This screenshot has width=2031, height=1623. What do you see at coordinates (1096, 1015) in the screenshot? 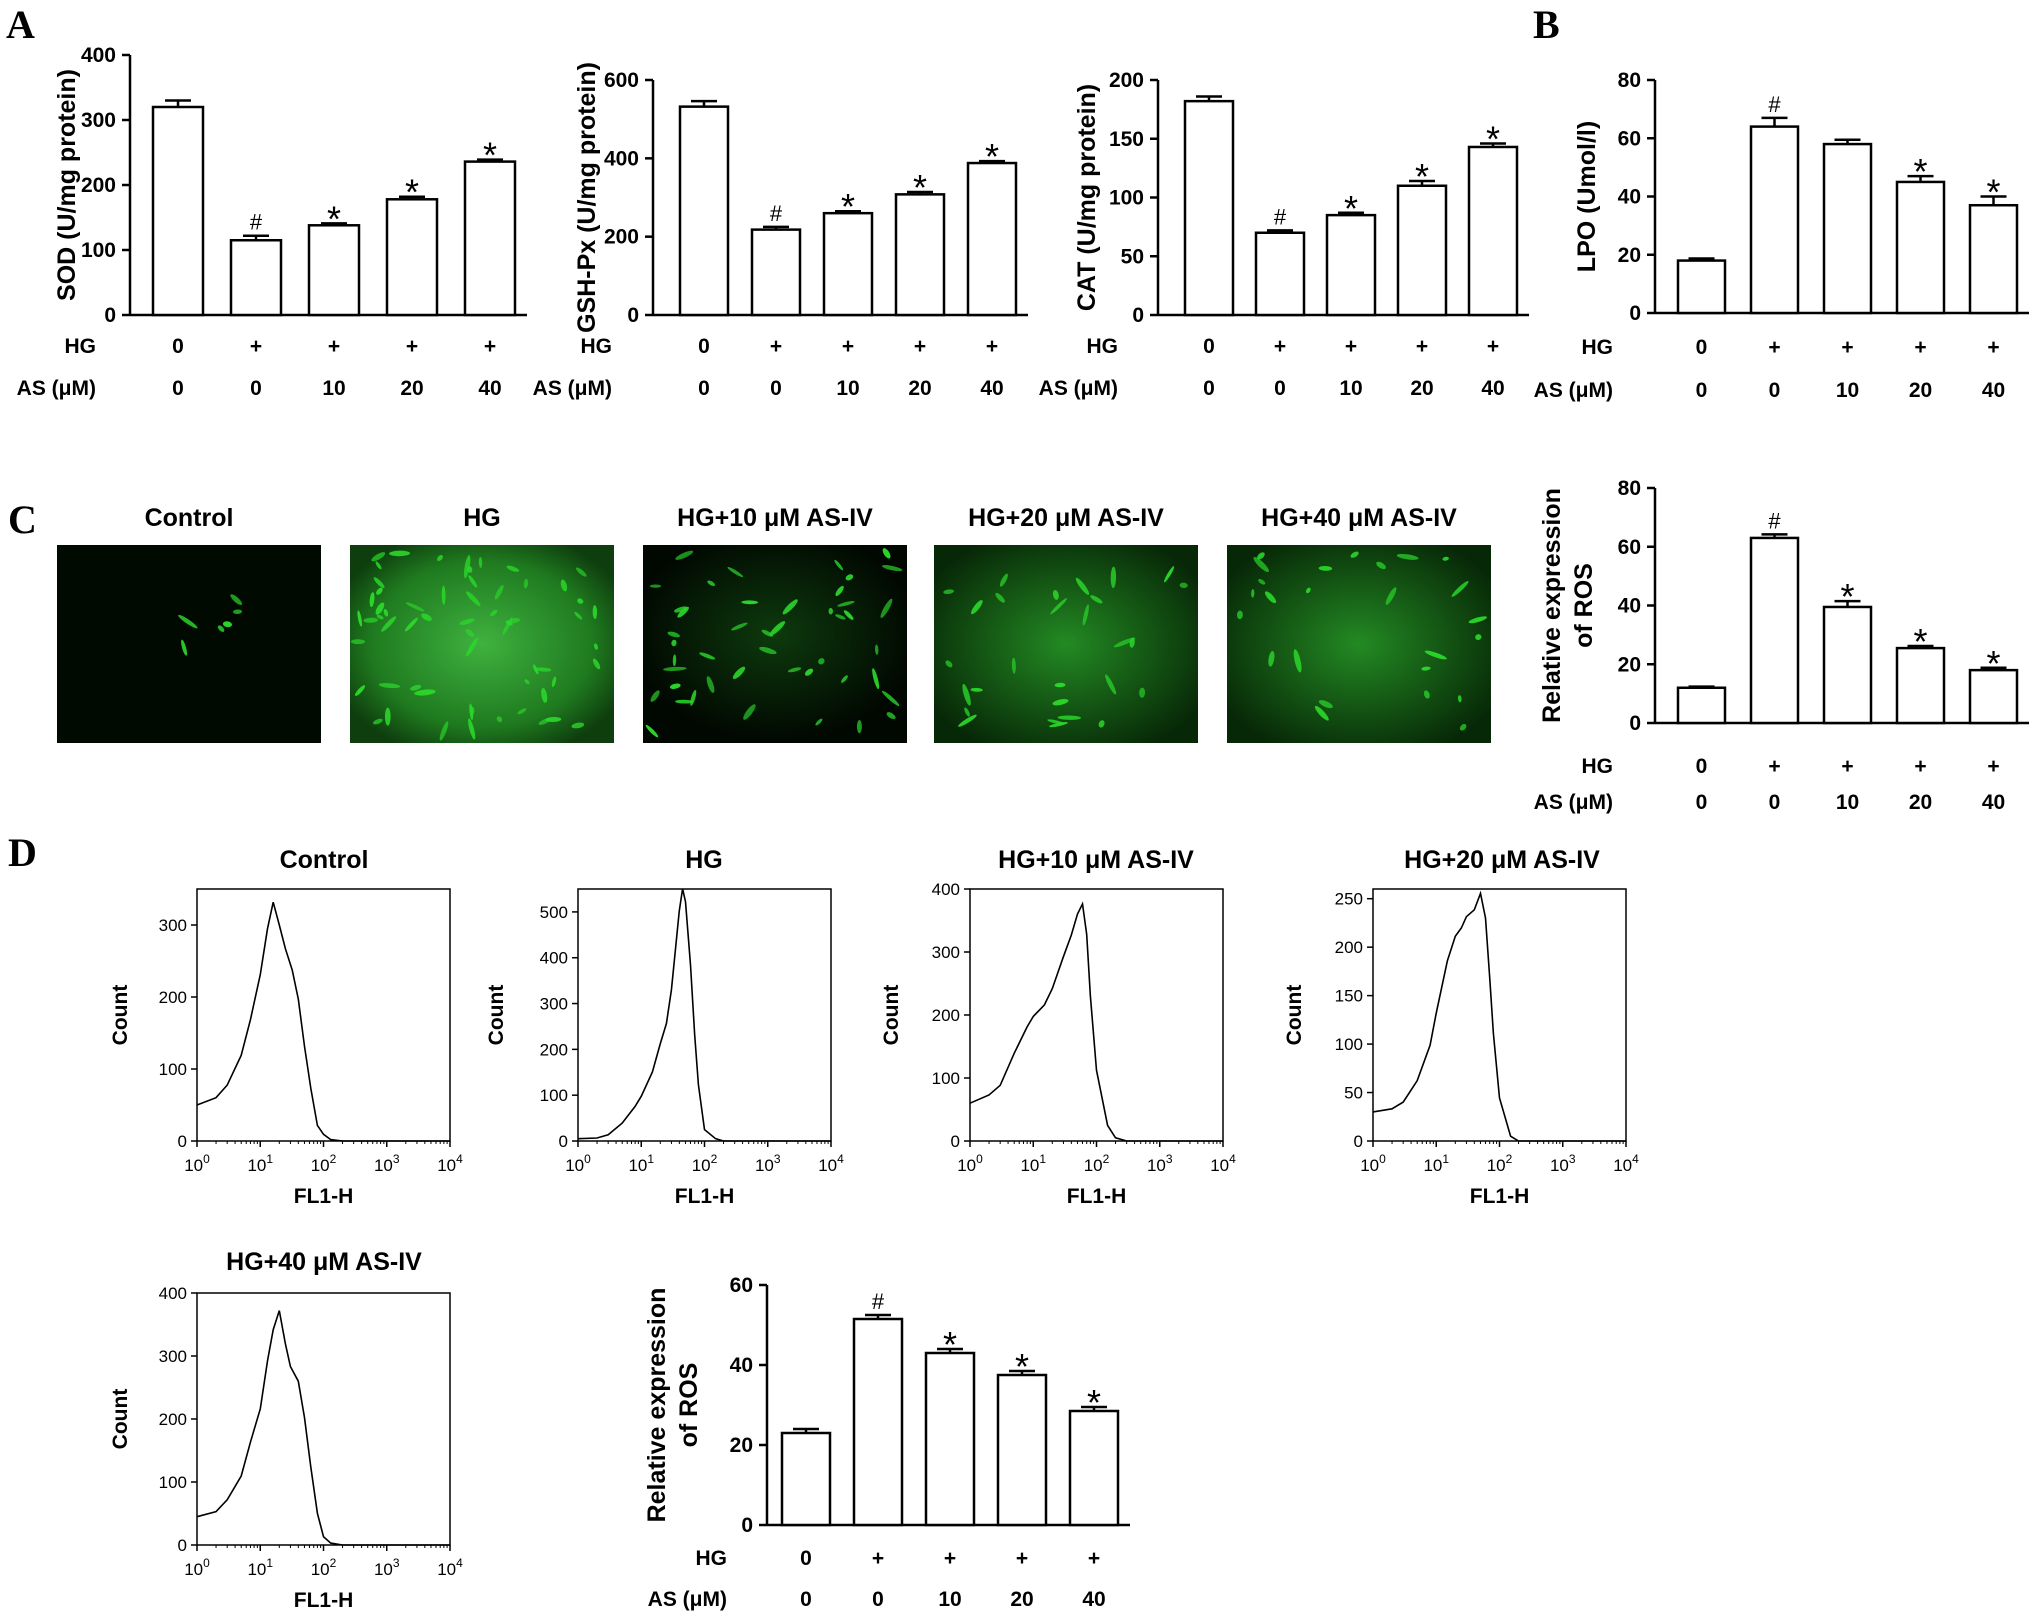
I see `plot-frame` at bounding box center [1096, 1015].